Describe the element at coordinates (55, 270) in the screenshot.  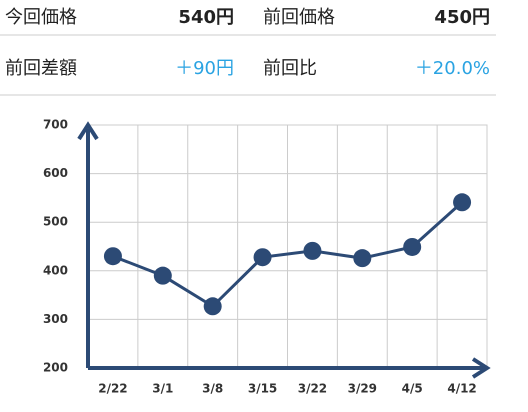
I see `y-tick-label: 400` at that location.